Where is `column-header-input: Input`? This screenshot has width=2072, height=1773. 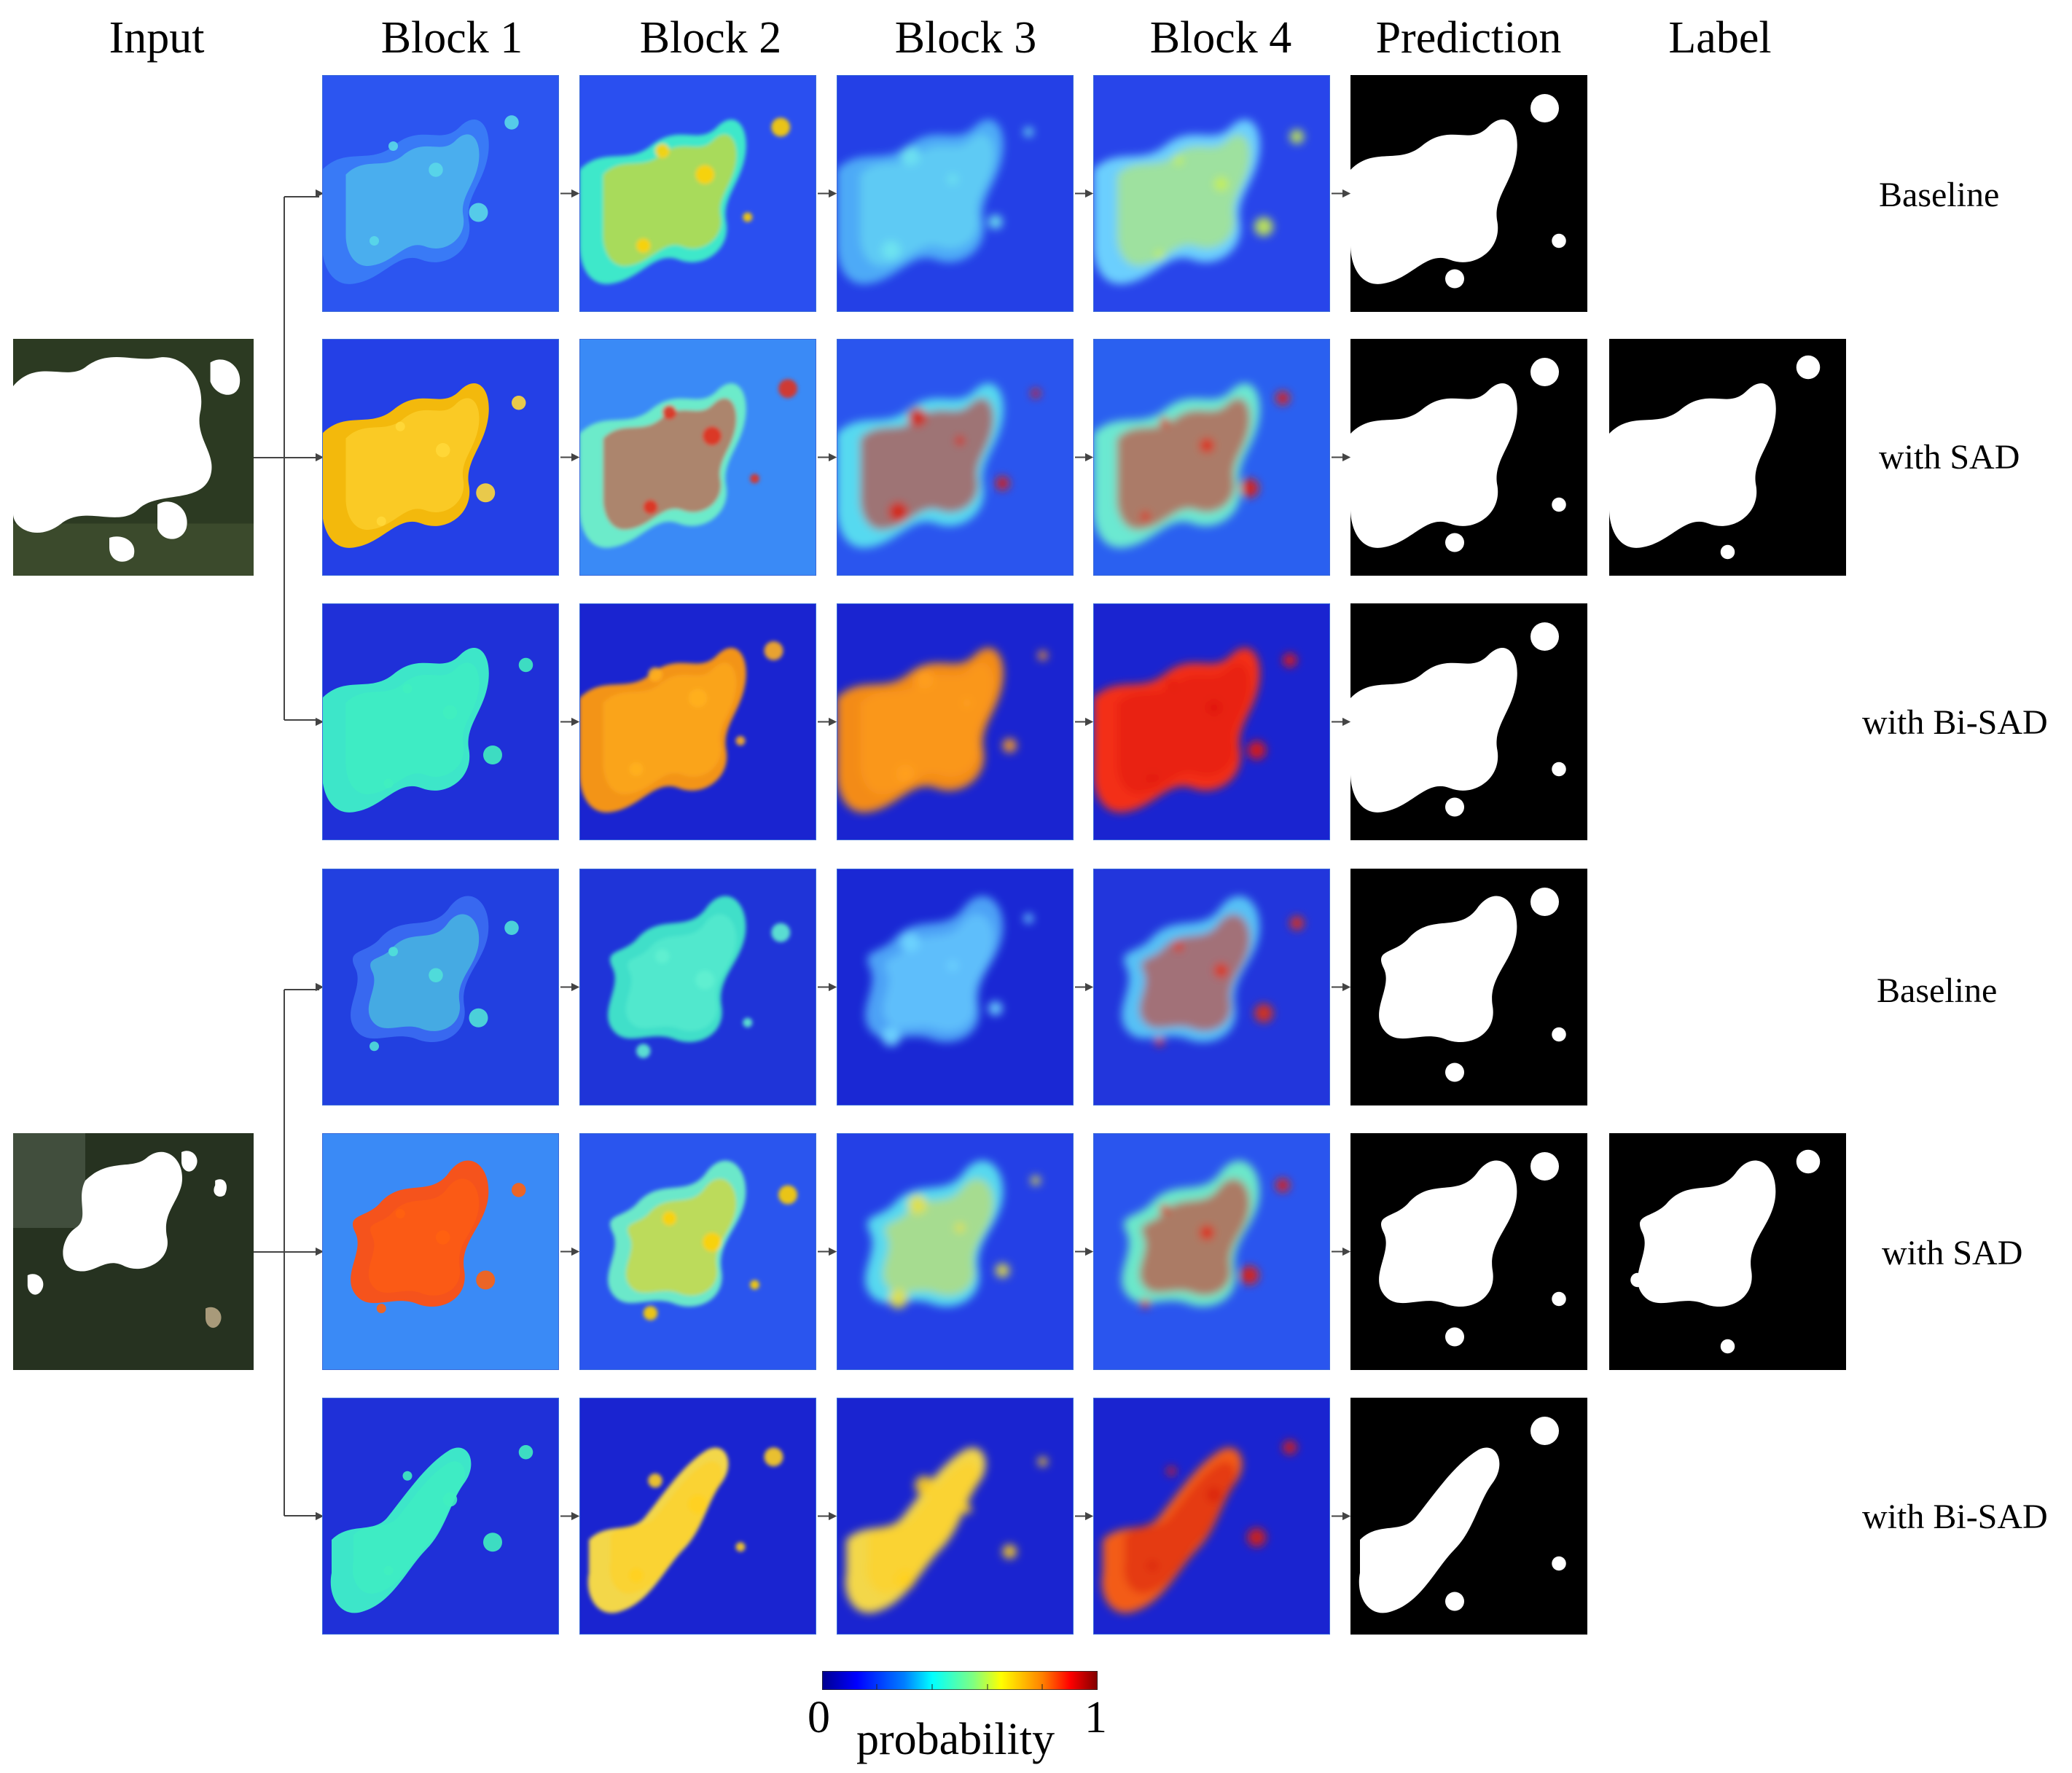
column-header-input: Input is located at coordinates (157, 38).